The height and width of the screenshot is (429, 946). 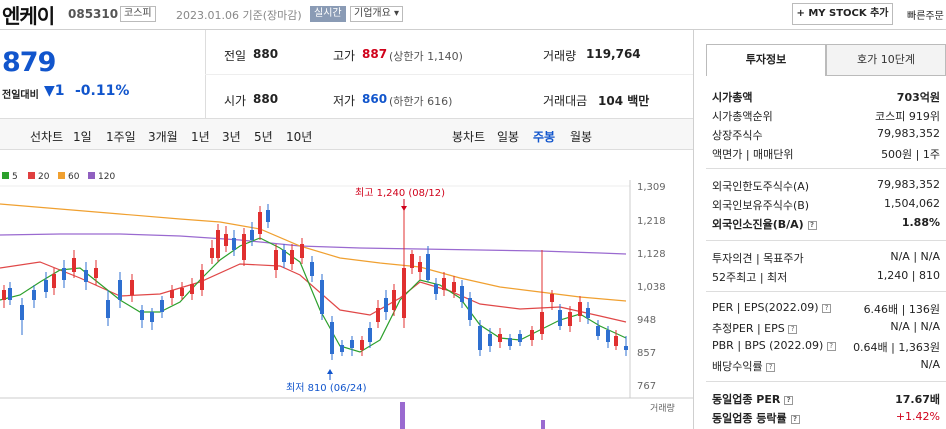 I want to click on est-per-label: 추정PER | EPS, so click(x=748, y=328).